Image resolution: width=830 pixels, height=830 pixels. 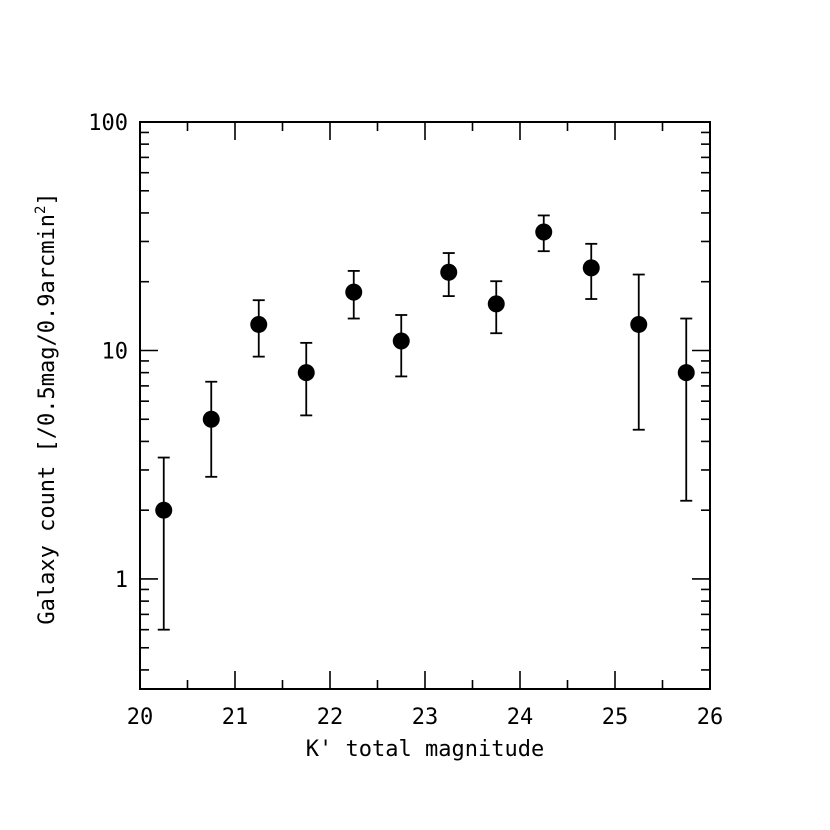 What do you see at coordinates (425, 749) in the screenshot?
I see `x-axis-title: K' total magnitude` at bounding box center [425, 749].